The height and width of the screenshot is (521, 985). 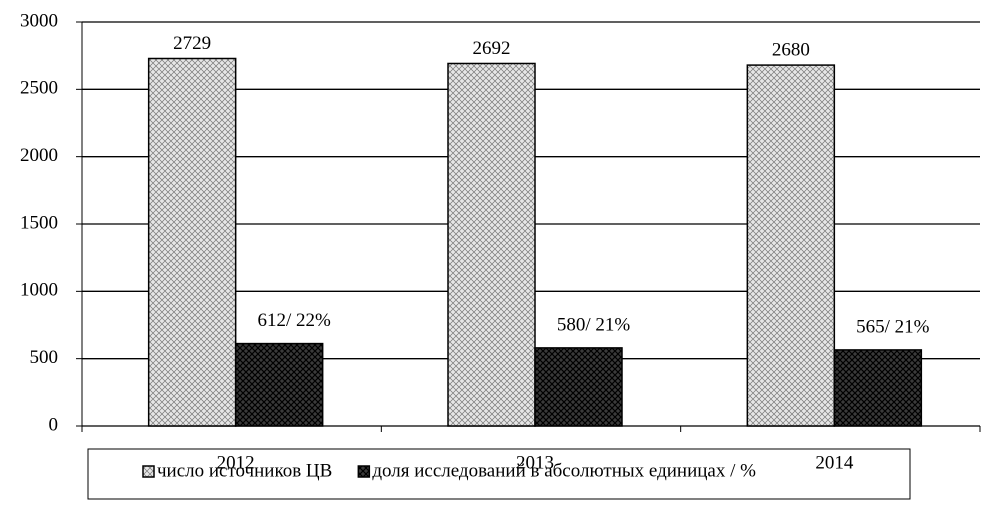 What do you see at coordinates (54, 424) in the screenshot?
I see `y-tick-label: 0` at bounding box center [54, 424].